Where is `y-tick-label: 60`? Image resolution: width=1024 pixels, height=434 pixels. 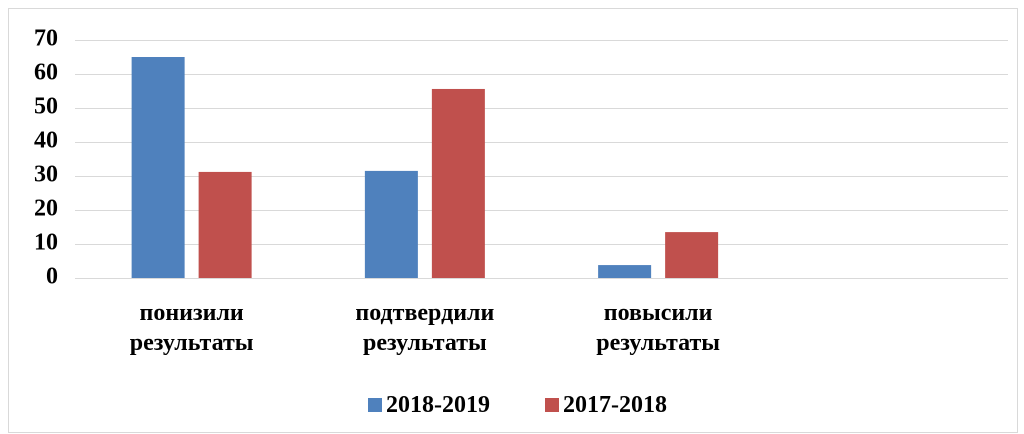 y-tick-label: 60 is located at coordinates (46, 73).